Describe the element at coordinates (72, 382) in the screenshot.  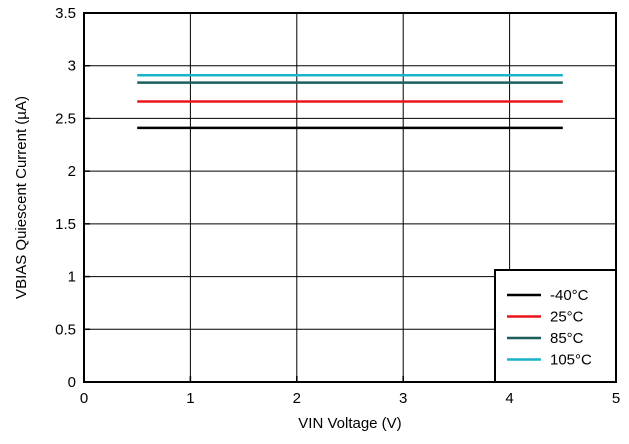
I see `y-tick-label: 0` at that location.